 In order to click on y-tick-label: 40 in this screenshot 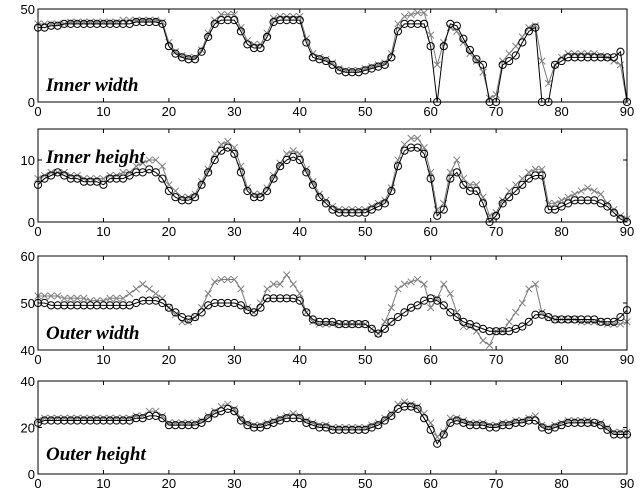, I will do `click(28, 350)`.